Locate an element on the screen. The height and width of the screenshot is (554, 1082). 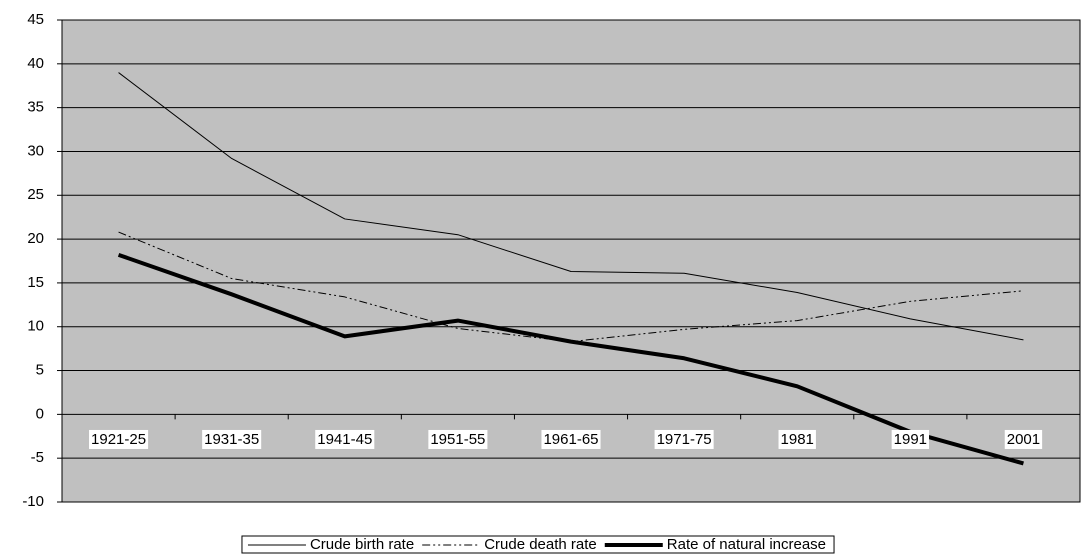
x-tick-label: 1971-75 is located at coordinates (684, 439).